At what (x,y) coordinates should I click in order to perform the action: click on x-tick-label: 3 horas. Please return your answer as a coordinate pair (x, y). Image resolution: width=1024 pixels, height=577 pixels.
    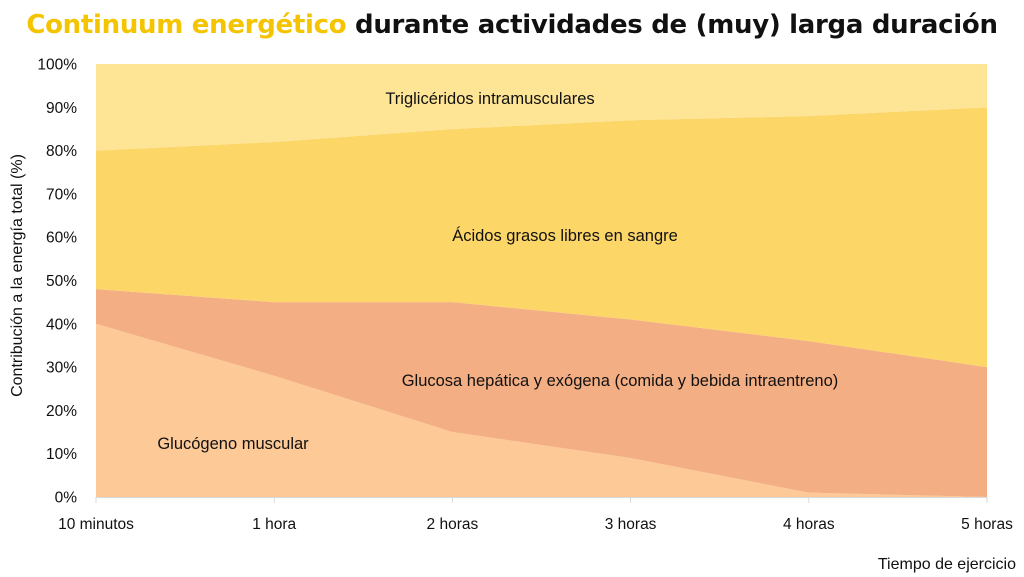
    Looking at the image, I should click on (631, 524).